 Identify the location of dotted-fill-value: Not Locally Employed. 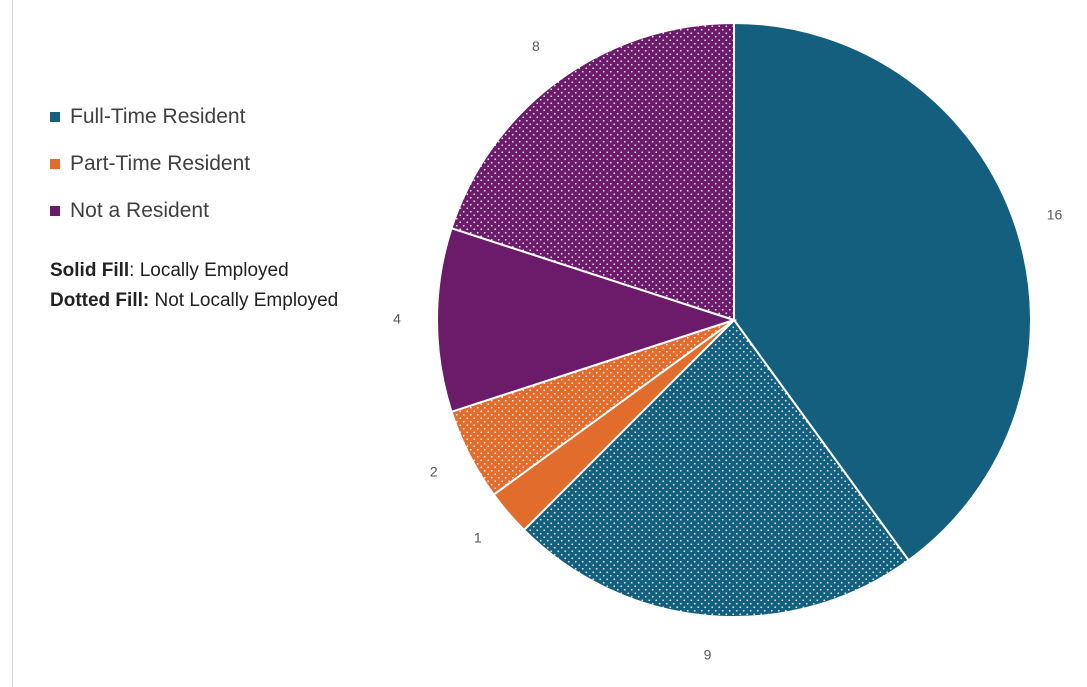
(246, 300).